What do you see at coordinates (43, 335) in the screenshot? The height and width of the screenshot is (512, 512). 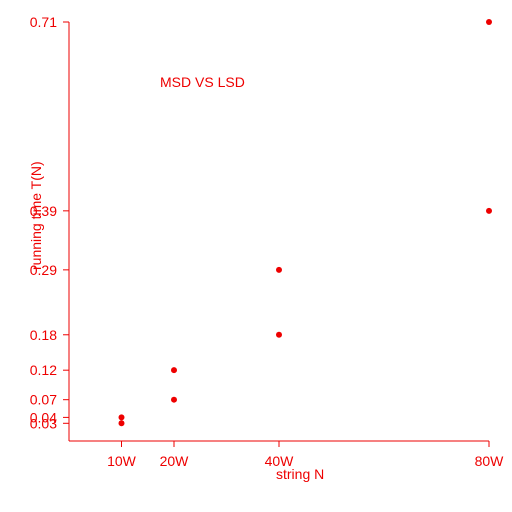 I see `y-tick-label: 0.18` at bounding box center [43, 335].